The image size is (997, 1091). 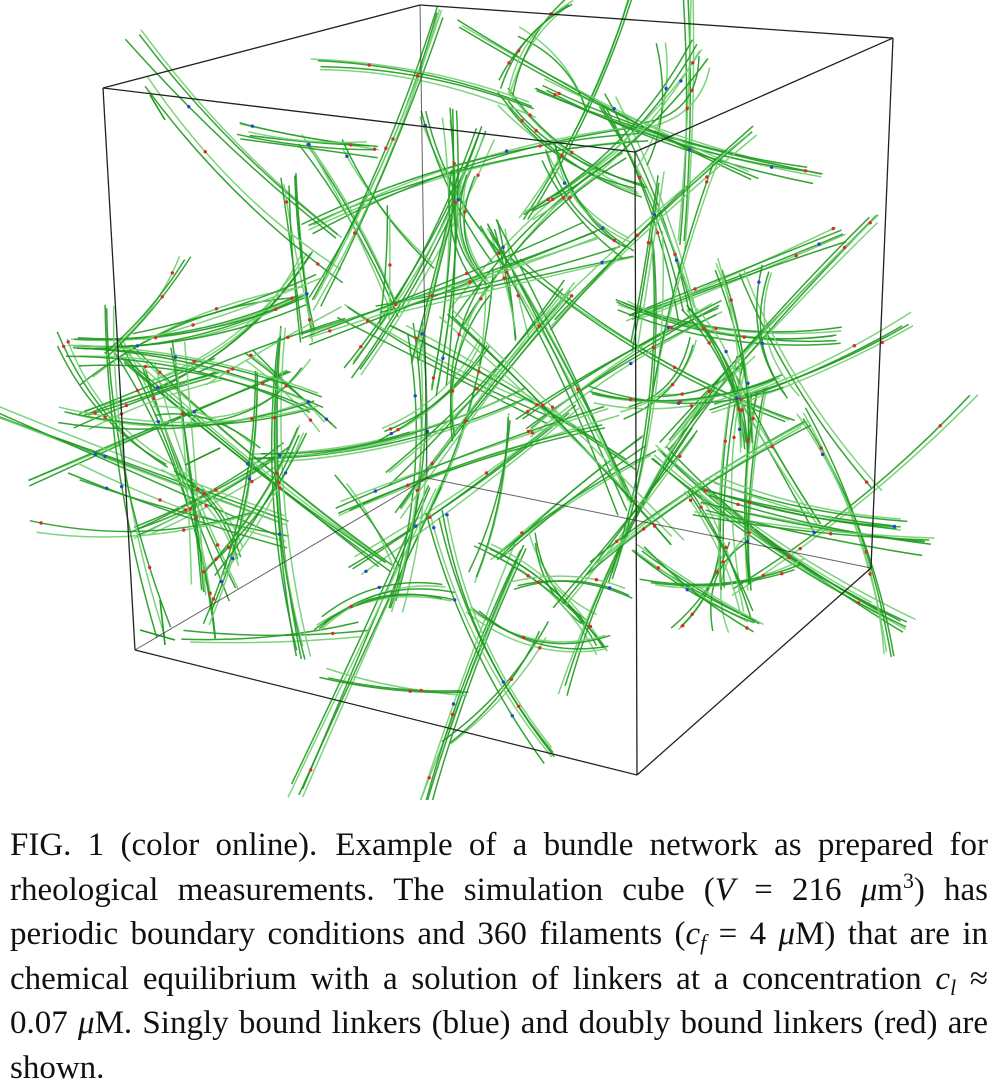 What do you see at coordinates (869, 889) in the screenshot?
I see `volume-unit-mu: μ` at bounding box center [869, 889].